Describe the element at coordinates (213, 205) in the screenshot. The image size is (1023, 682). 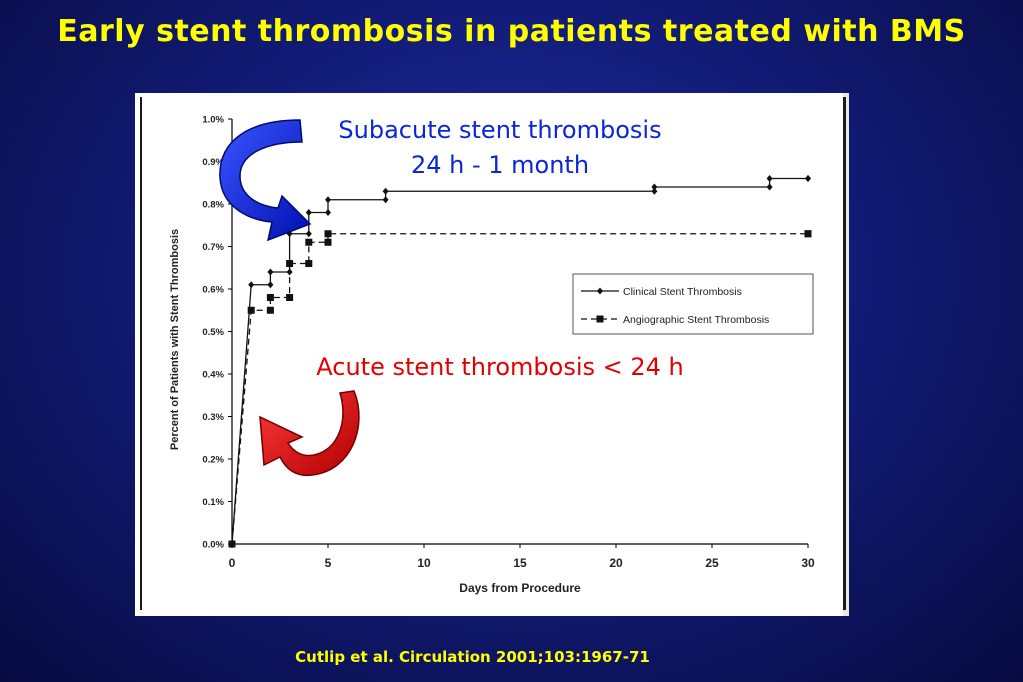
I see `y-tick-label: 0.8%` at that location.